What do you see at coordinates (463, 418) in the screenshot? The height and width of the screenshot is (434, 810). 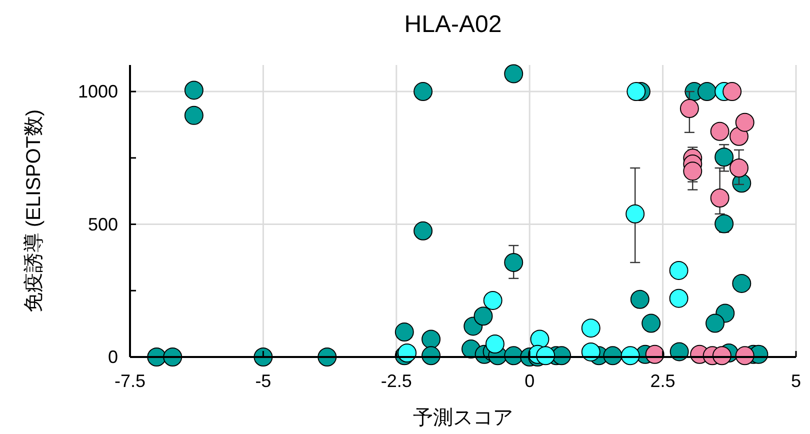 I see `x-axis-title: 予測スコア` at bounding box center [463, 418].